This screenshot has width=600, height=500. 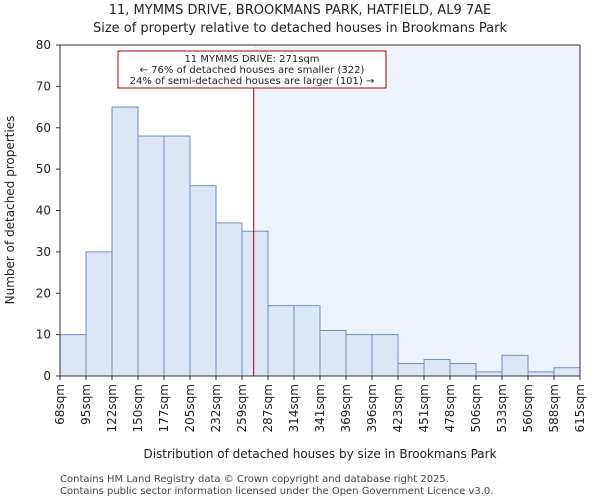 What do you see at coordinates (424, 408) in the screenshot?
I see `x-tick-label: 451sqm` at bounding box center [424, 408].